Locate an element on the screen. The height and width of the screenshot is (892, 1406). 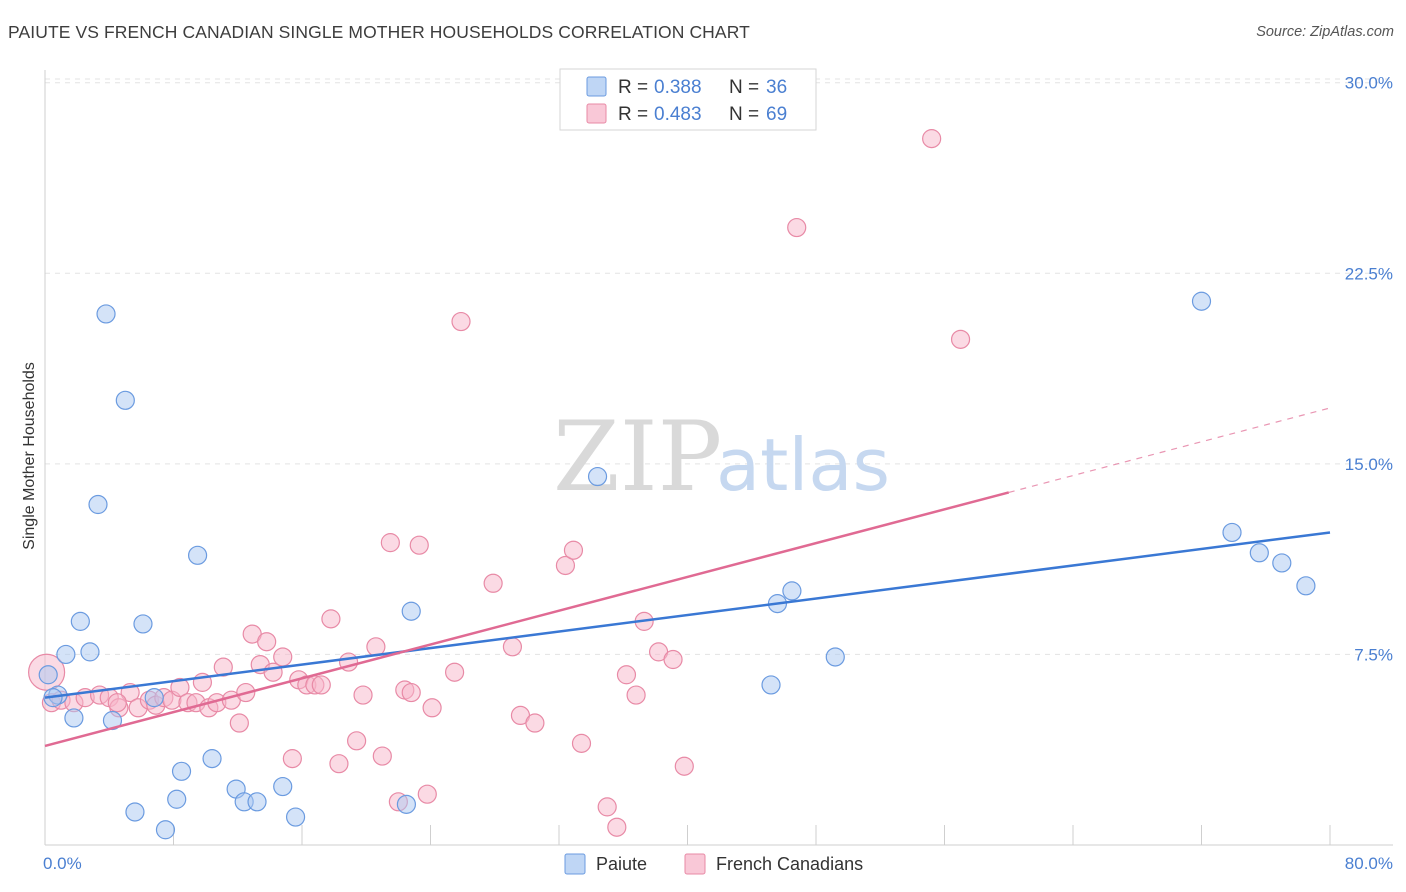
source-label: Source: ZipAtlas.com is located at coordinates (1325, 32).